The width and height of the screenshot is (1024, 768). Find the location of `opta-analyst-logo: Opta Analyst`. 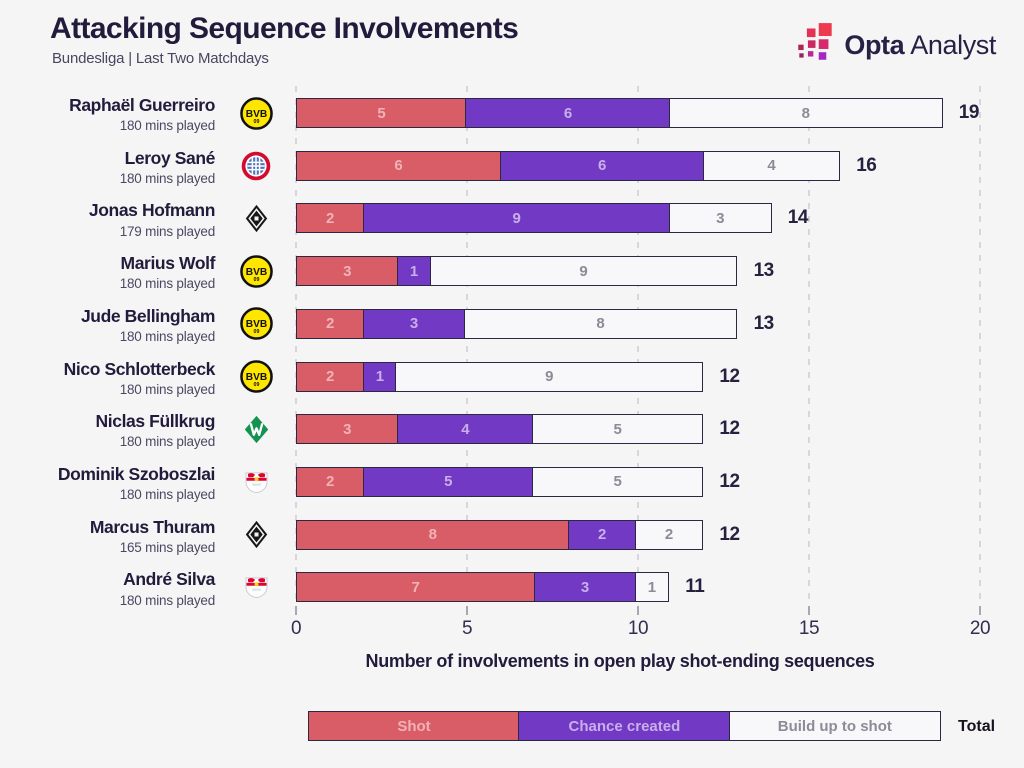

opta-analyst-logo: Opta Analyst is located at coordinates (896, 45).